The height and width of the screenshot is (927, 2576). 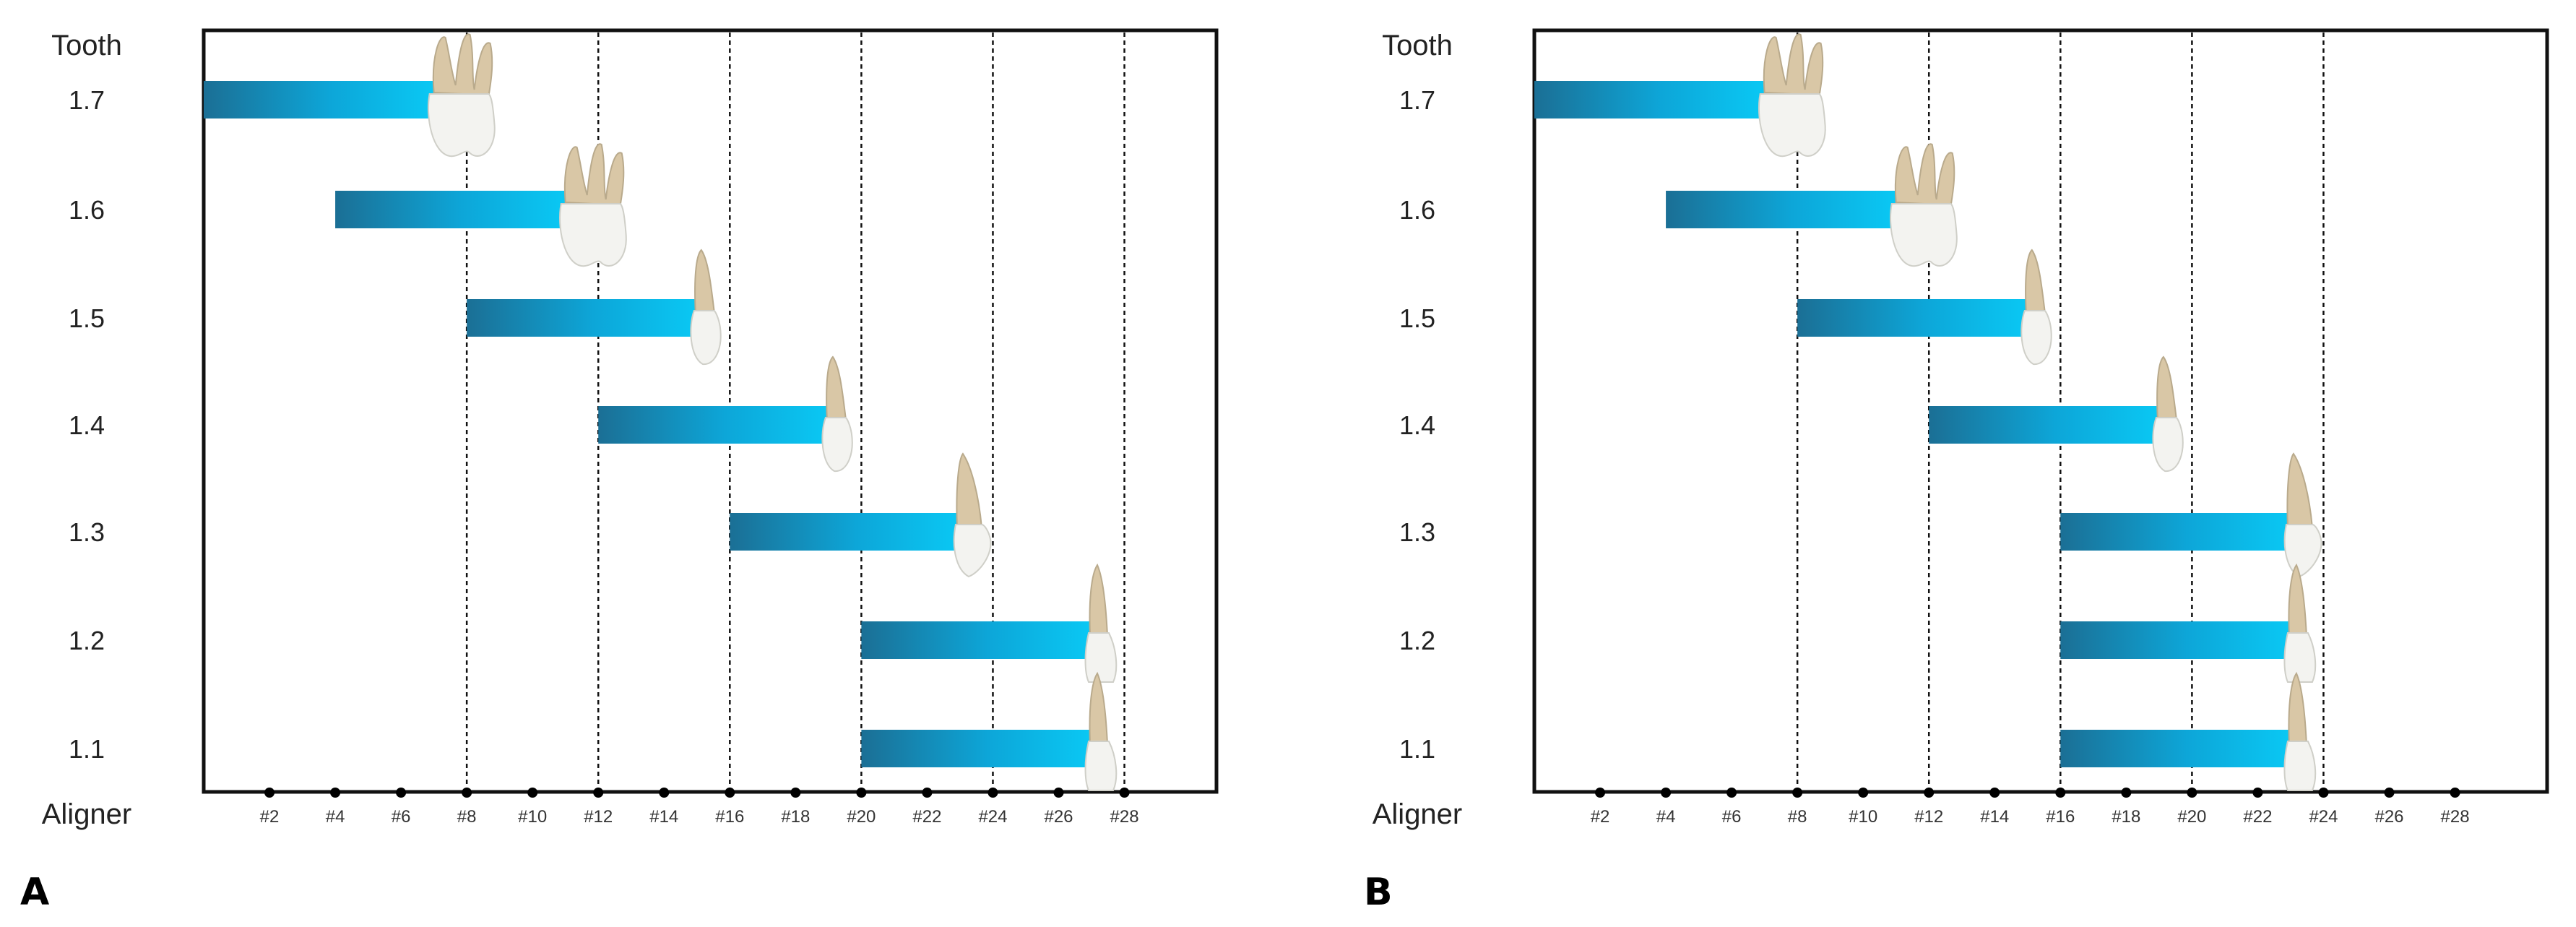 What do you see at coordinates (1863, 817) in the screenshot?
I see `aligner-tick-label: #10` at bounding box center [1863, 817].